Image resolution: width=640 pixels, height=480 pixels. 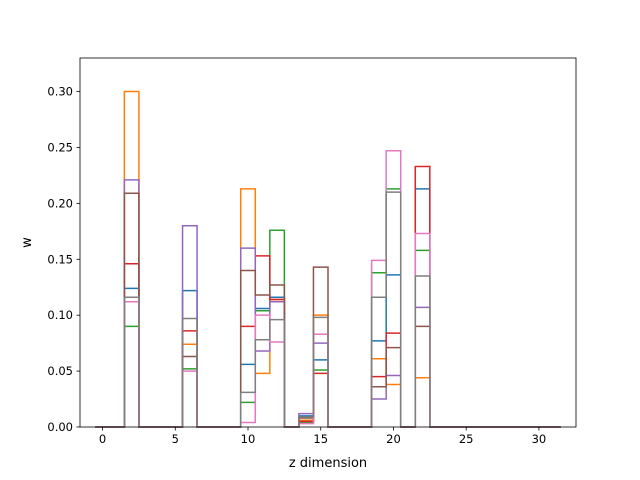 I want to click on y-axis-label: w, so click(x=27, y=242).